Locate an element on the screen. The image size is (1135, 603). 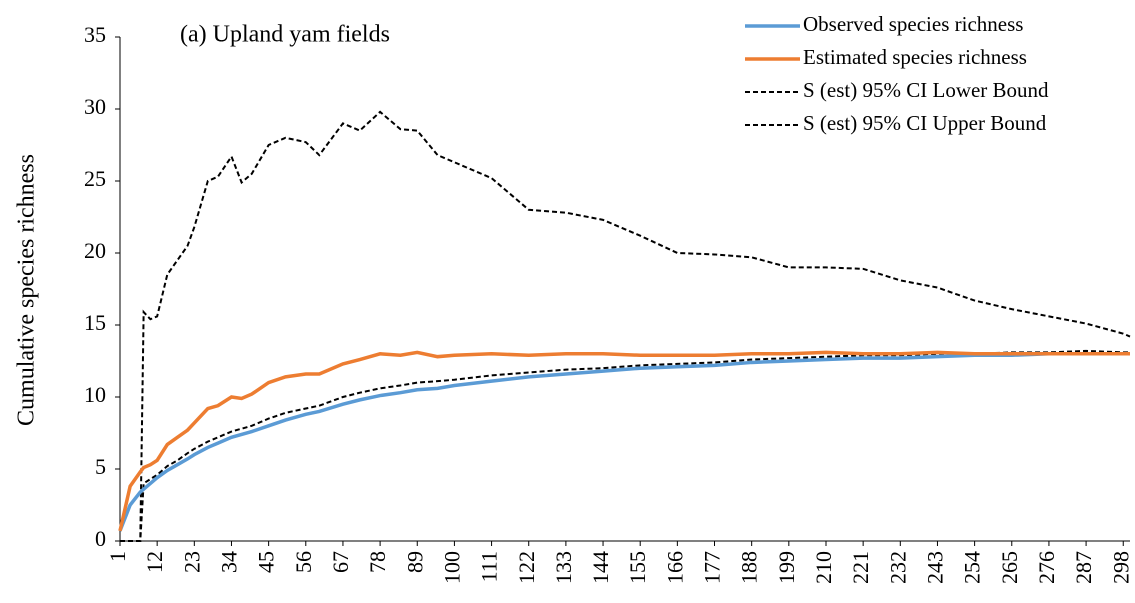
legend-label: S (est) 95% CI Lower Bound is located at coordinates (926, 90).